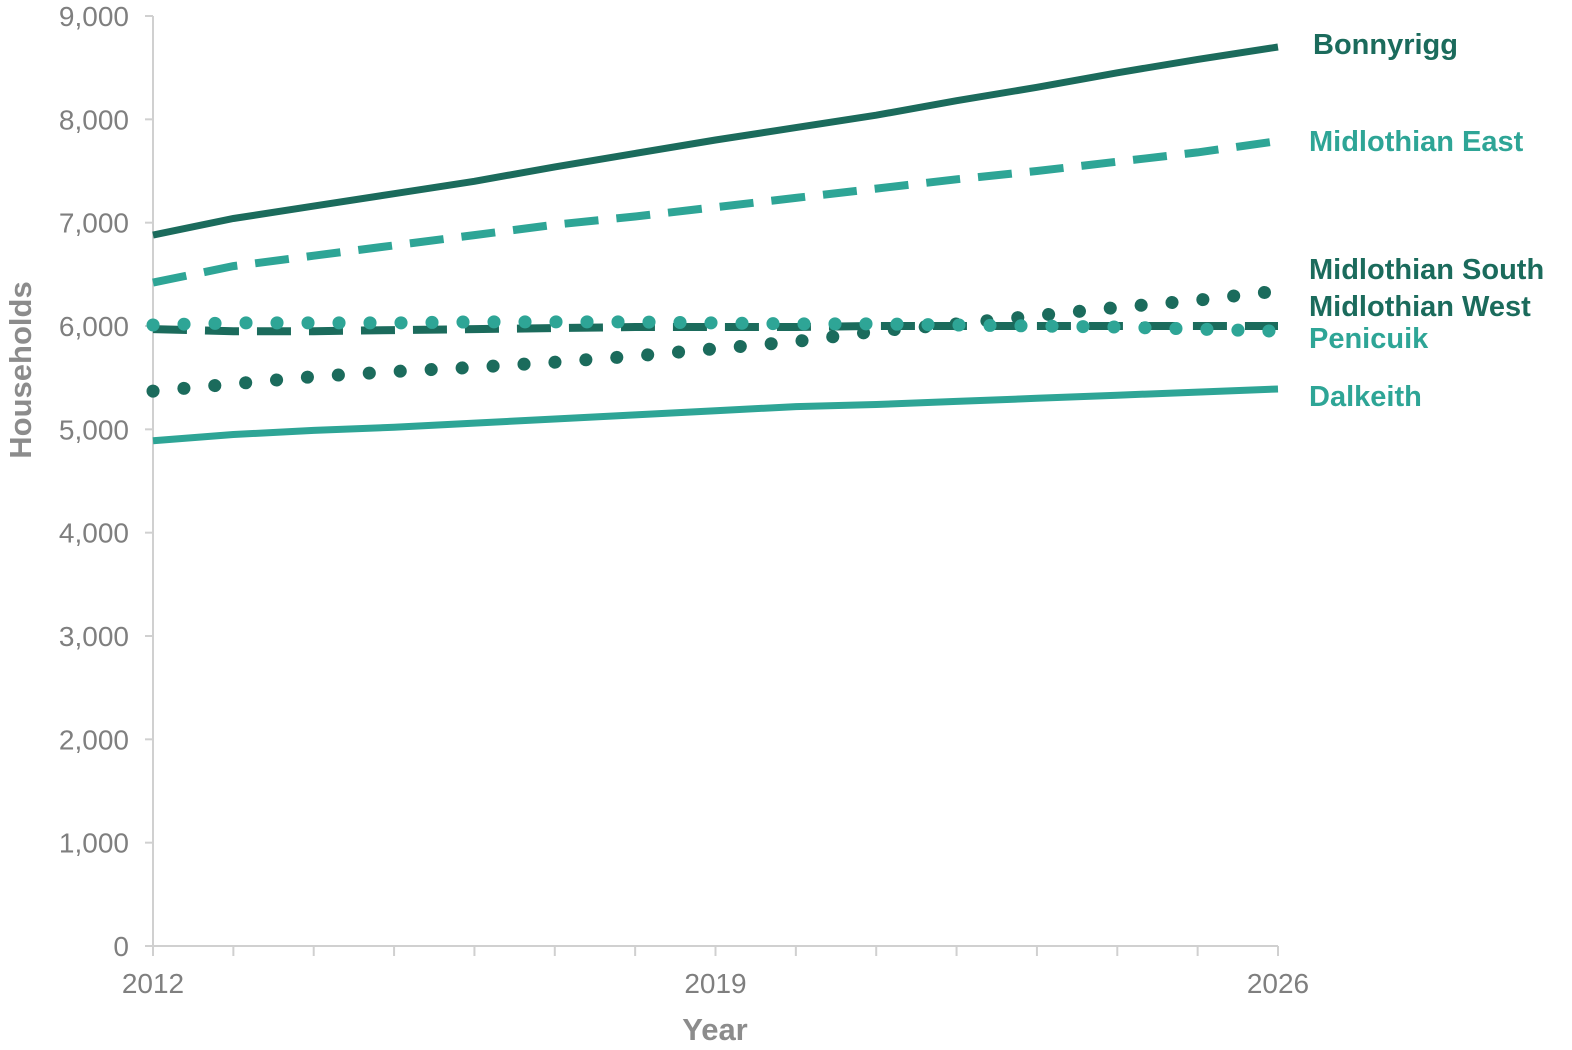 The width and height of the screenshot is (1572, 1050). I want to click on series-line-dalkeith, so click(715, 415).